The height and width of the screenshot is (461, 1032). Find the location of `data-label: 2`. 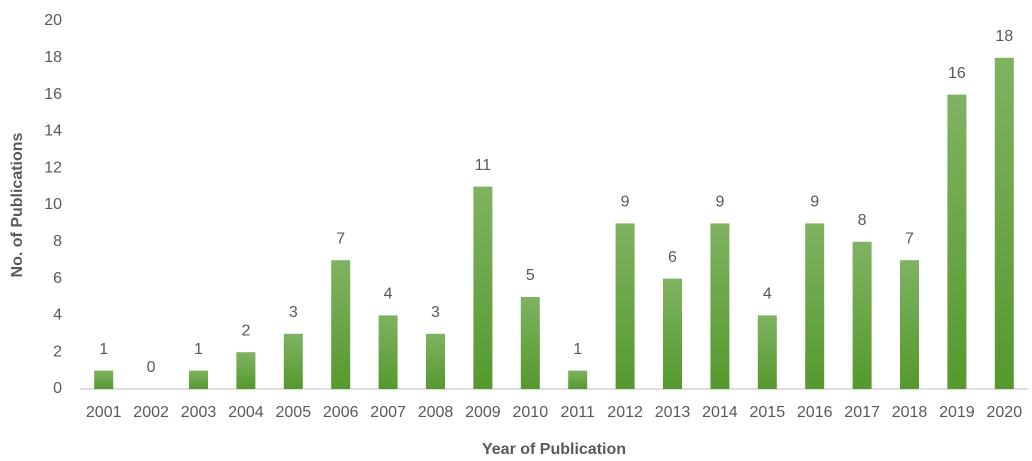

data-label: 2 is located at coordinates (245, 330).